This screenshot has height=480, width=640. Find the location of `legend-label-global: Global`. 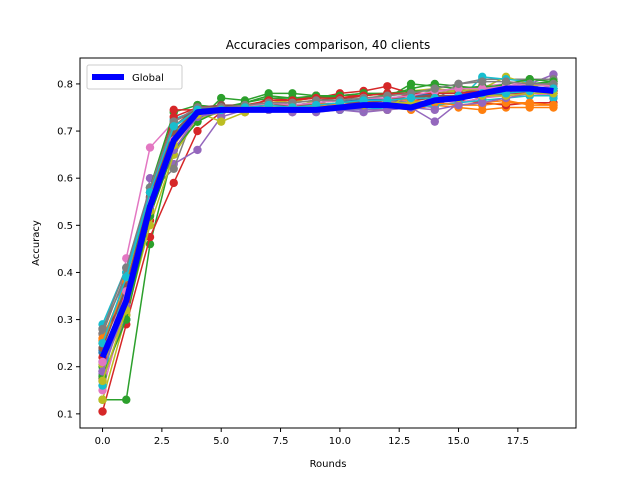

legend-label-global: Global is located at coordinates (148, 78).